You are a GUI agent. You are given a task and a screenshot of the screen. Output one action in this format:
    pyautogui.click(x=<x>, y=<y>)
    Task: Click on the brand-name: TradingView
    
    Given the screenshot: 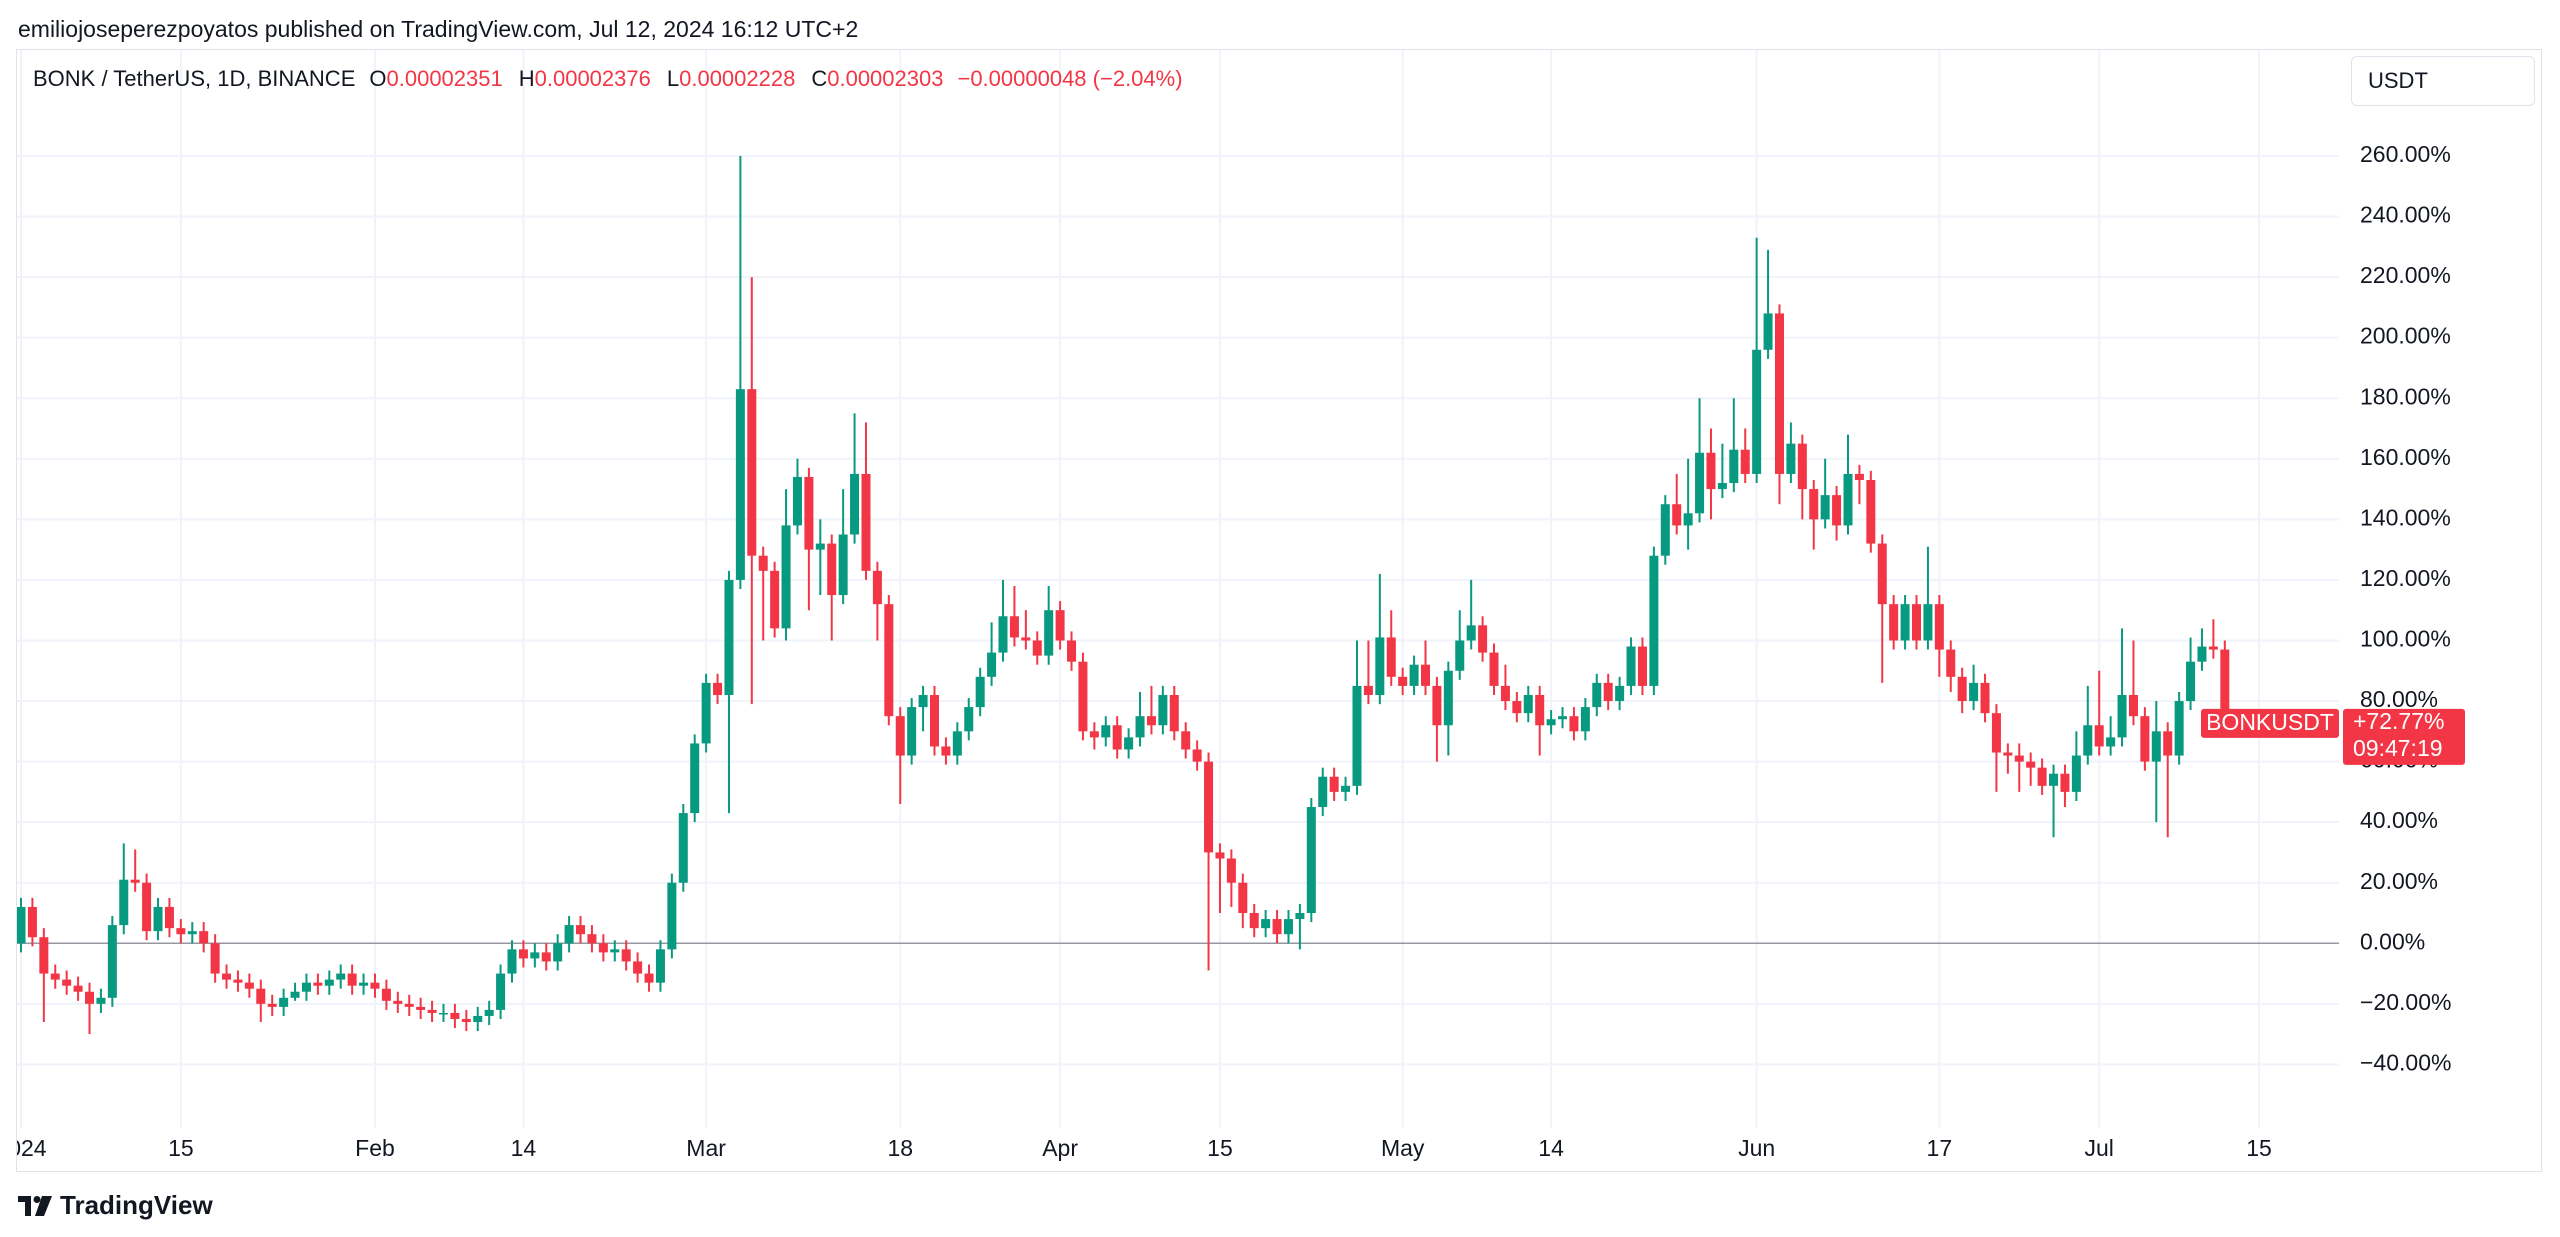 What is the action you would take?
    pyautogui.click(x=136, y=1205)
    